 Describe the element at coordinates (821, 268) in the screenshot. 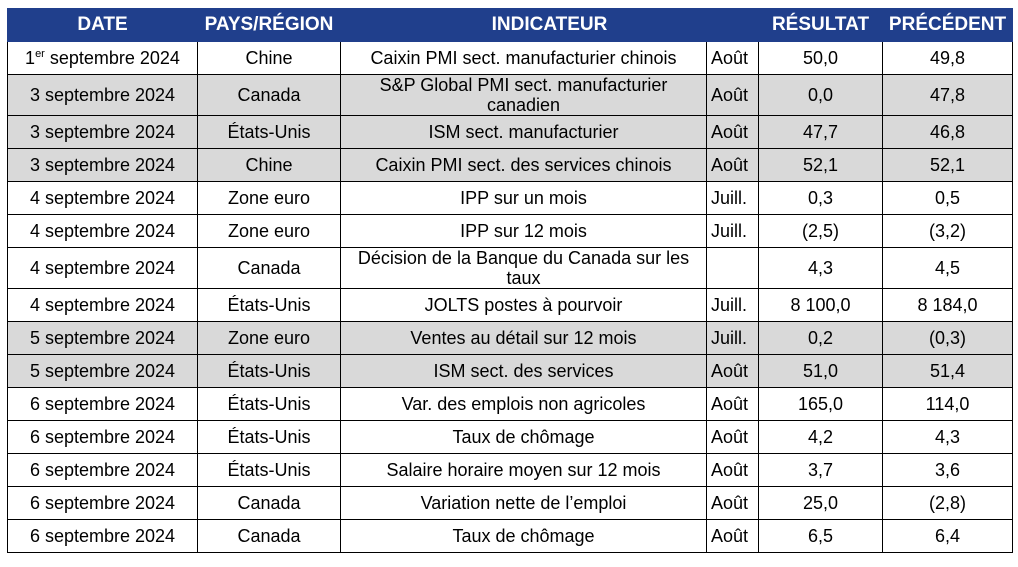

I see `result-cell: 4,3` at that location.